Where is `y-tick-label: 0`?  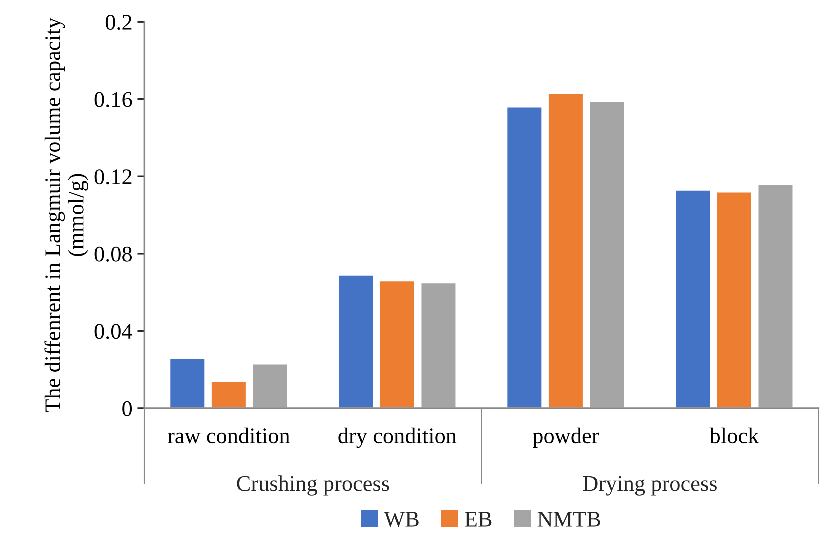
y-tick-label: 0 is located at coordinates (127, 408).